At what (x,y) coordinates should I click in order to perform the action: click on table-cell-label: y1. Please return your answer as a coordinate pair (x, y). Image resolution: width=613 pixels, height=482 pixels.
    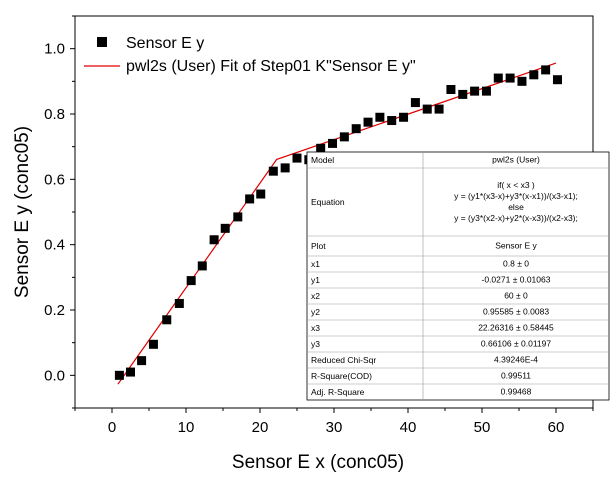
    Looking at the image, I should click on (315, 280).